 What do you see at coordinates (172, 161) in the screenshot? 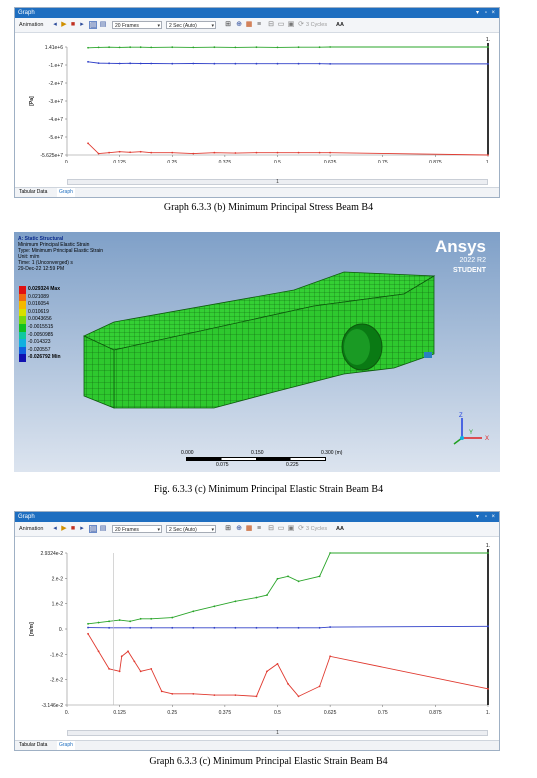
I see `x-tick-label: 0.25` at bounding box center [172, 161].